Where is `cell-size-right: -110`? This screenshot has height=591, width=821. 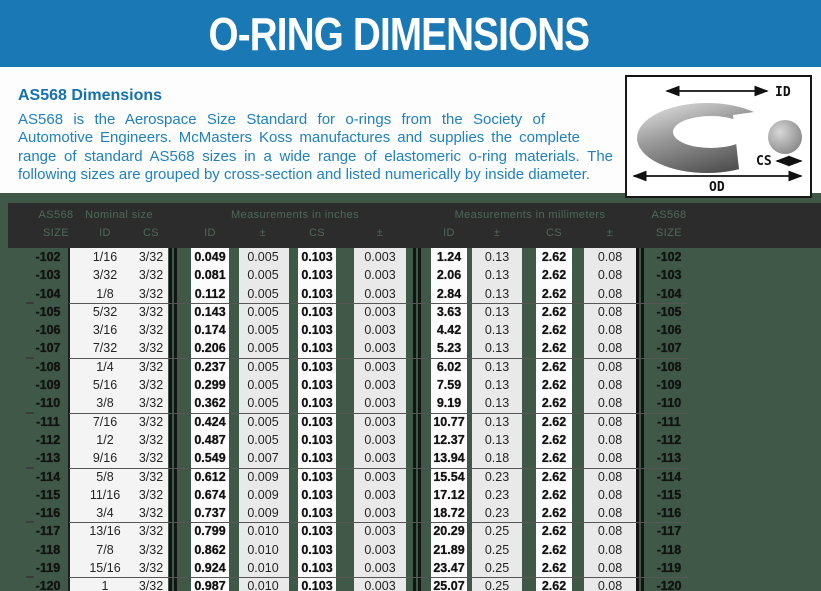 cell-size-right: -110 is located at coordinates (669, 403).